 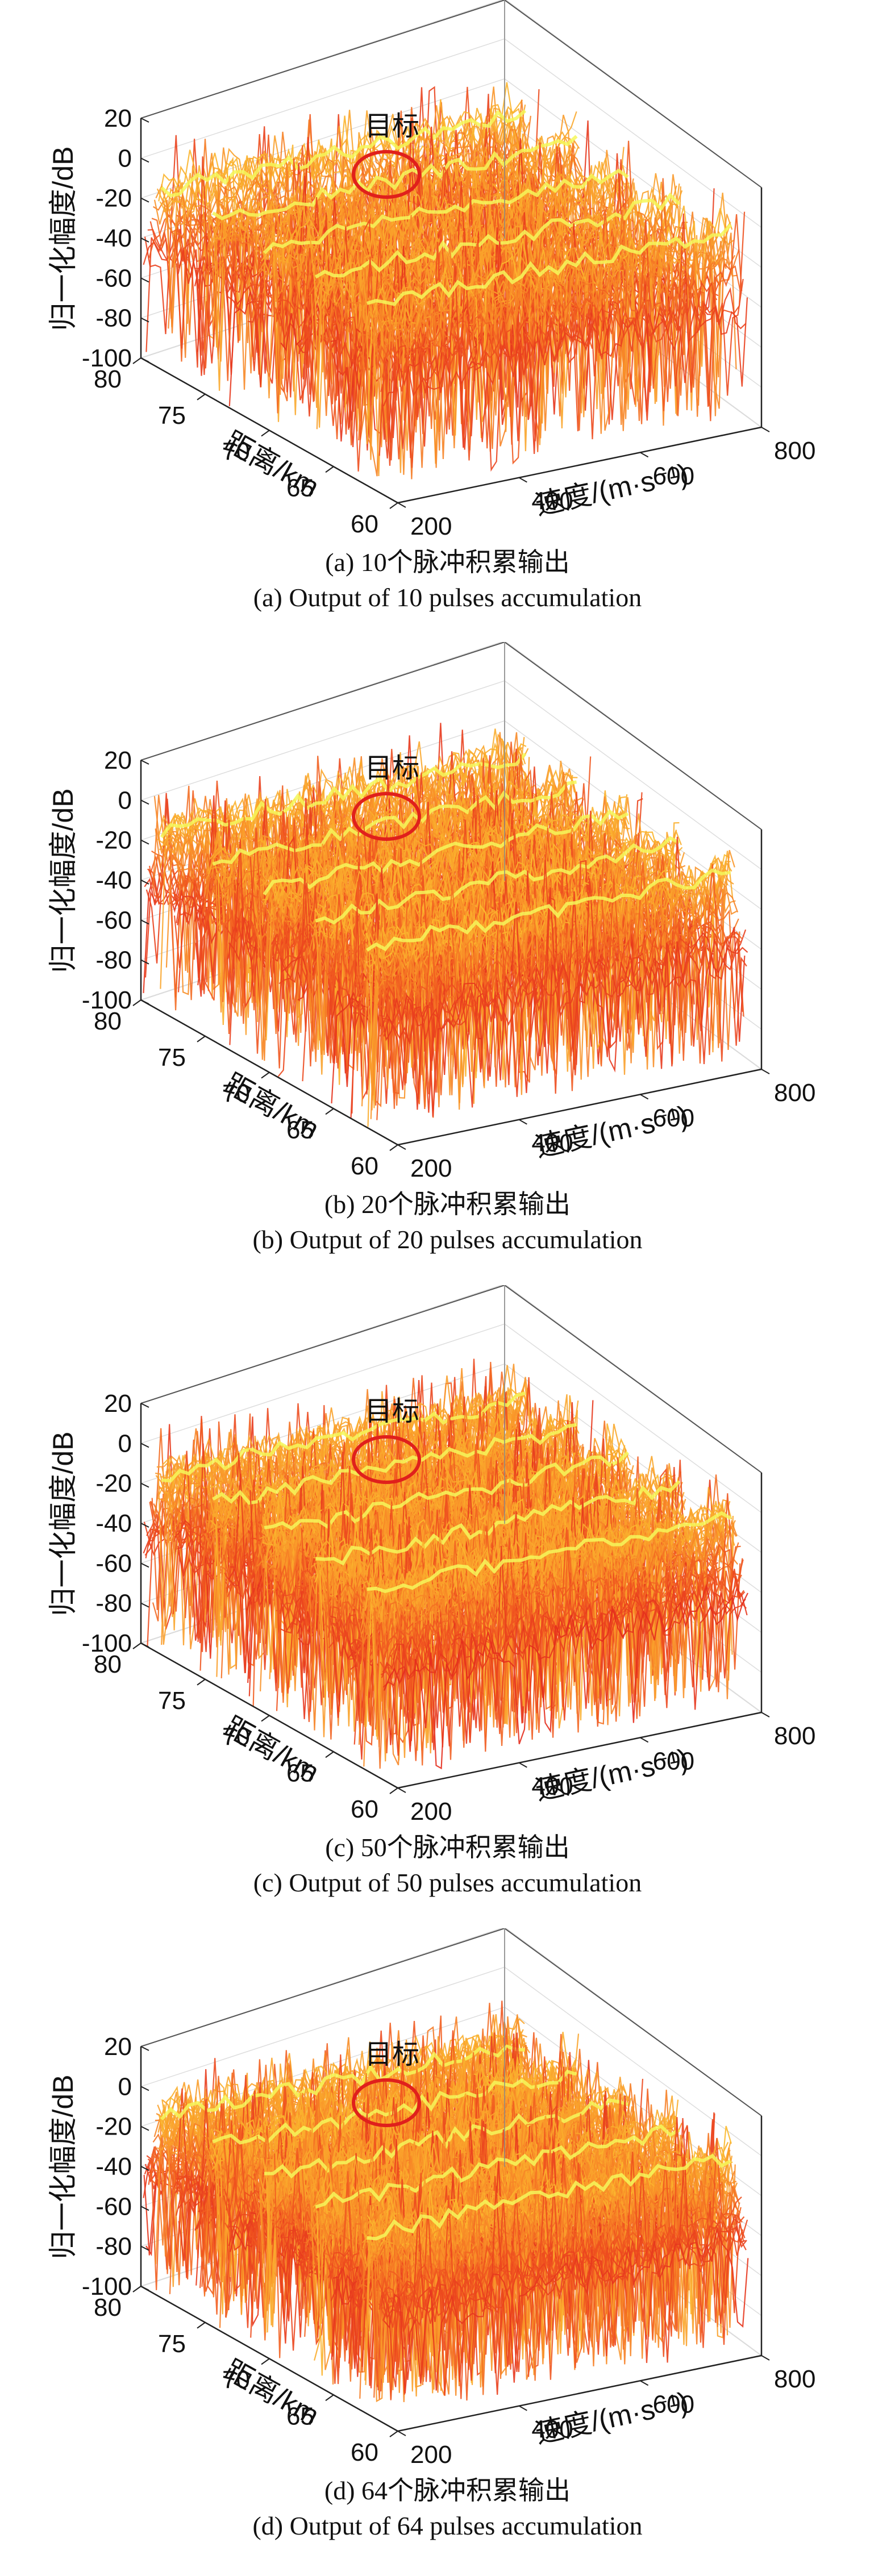 What do you see at coordinates (108, 1664) in the screenshot?
I see `x-tick-label: 80` at bounding box center [108, 1664].